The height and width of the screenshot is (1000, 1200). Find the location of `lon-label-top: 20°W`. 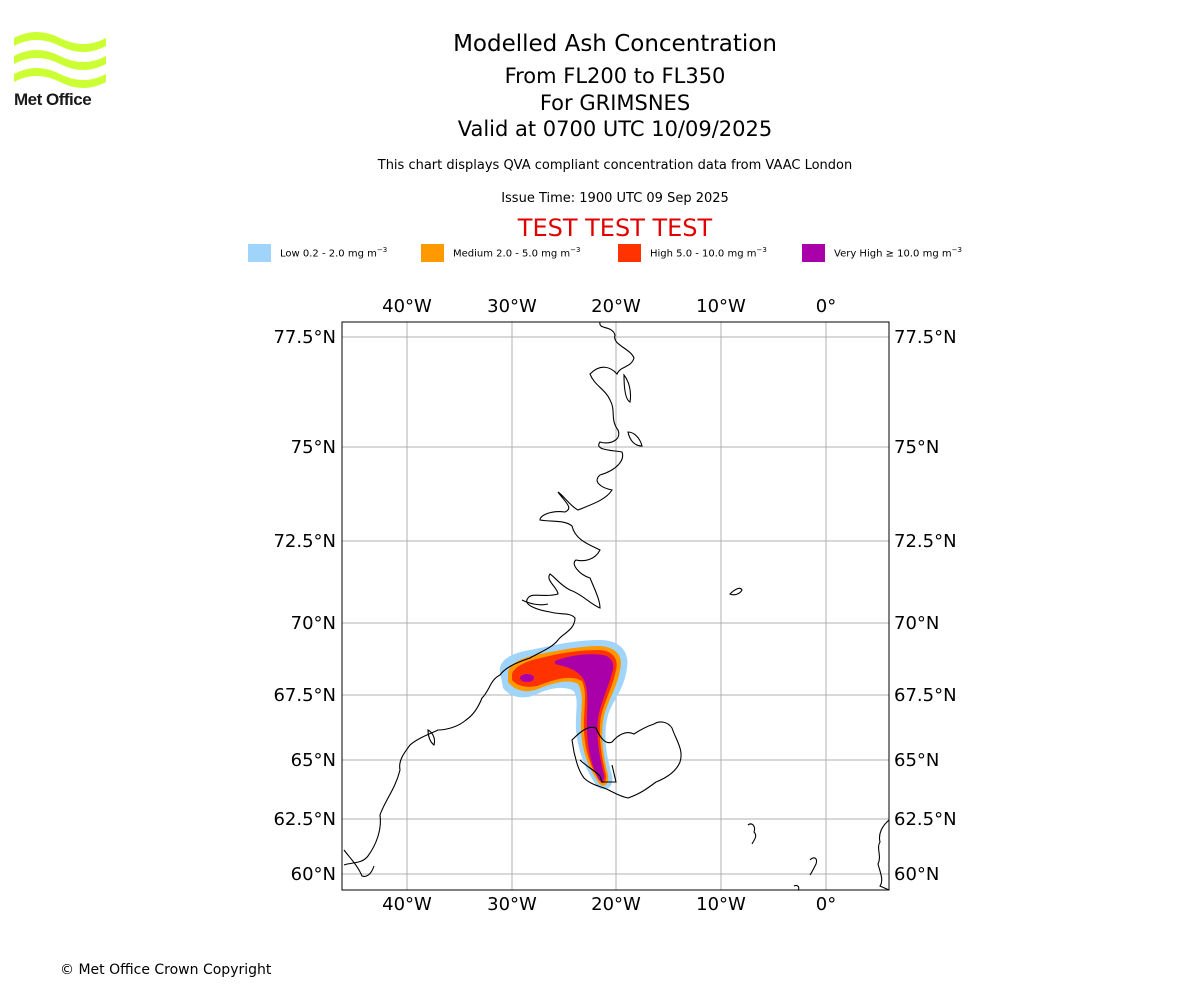

lon-label-top: 20°W is located at coordinates (616, 306).